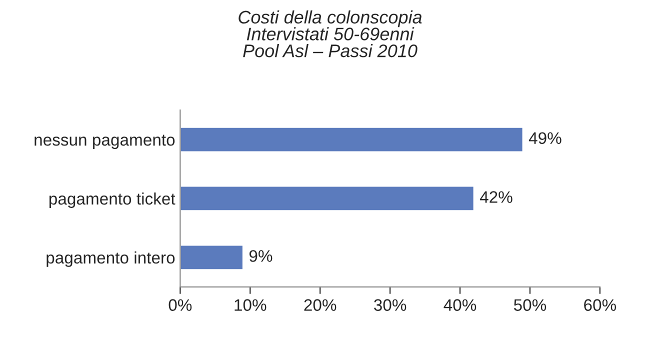 The height and width of the screenshot is (344, 660). What do you see at coordinates (250, 305) in the screenshot?
I see `x-tick-label: 10%` at bounding box center [250, 305].